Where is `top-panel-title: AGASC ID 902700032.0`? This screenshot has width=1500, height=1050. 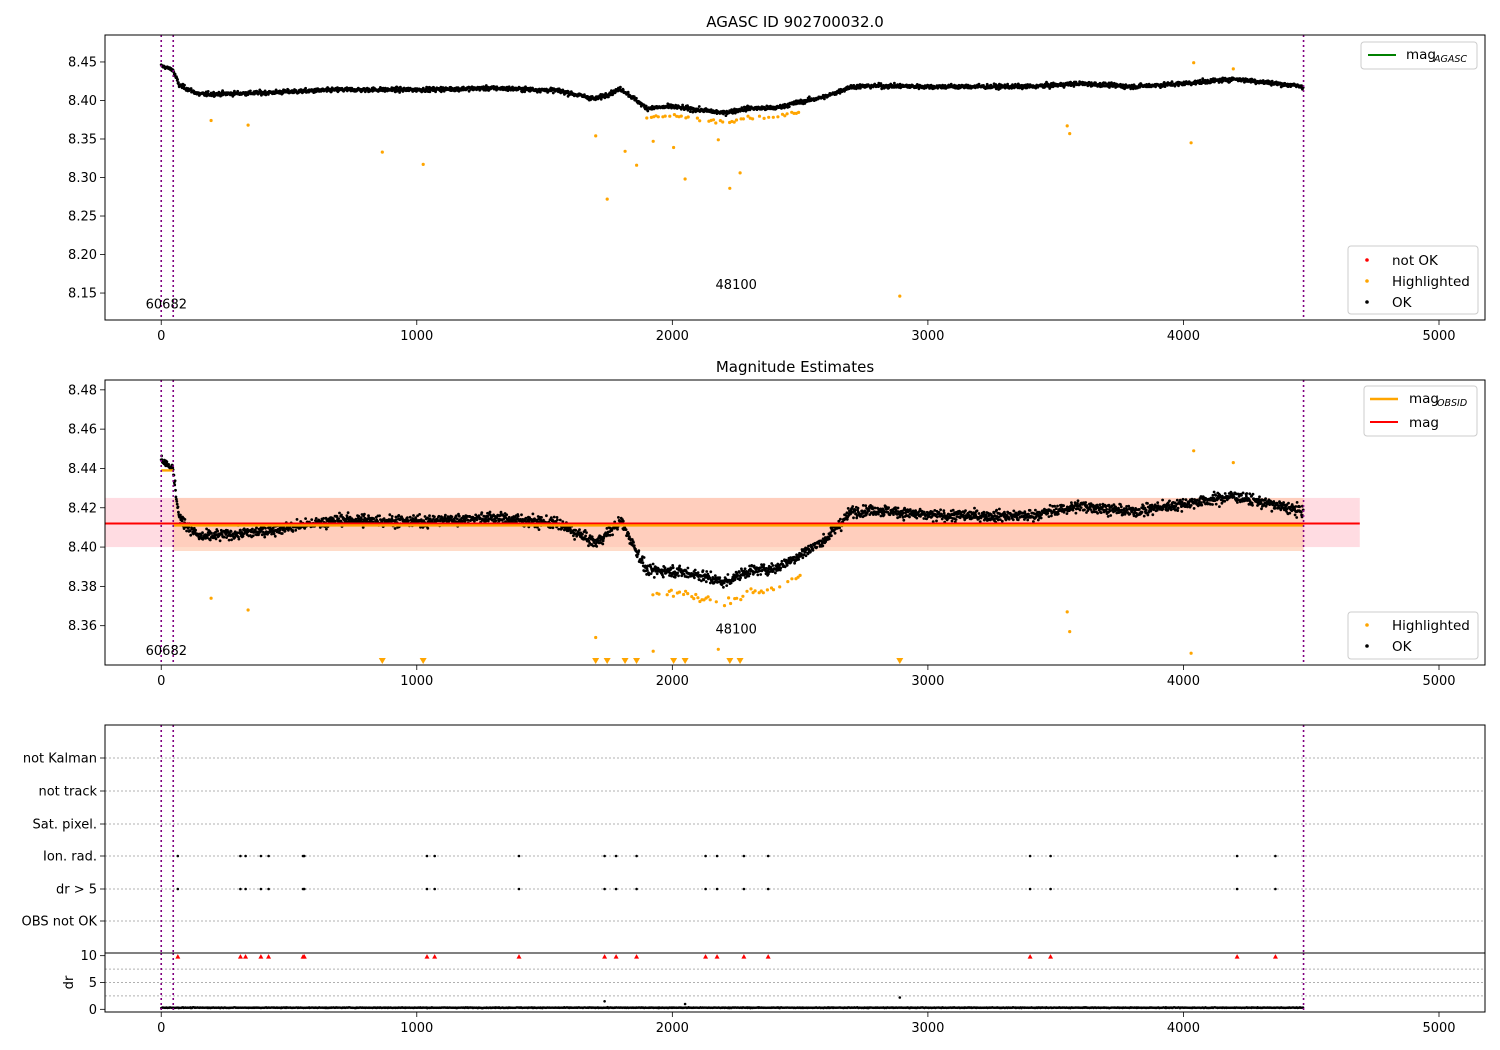
top-panel-title: AGASC ID 902700032.0 is located at coordinates (795, 22).